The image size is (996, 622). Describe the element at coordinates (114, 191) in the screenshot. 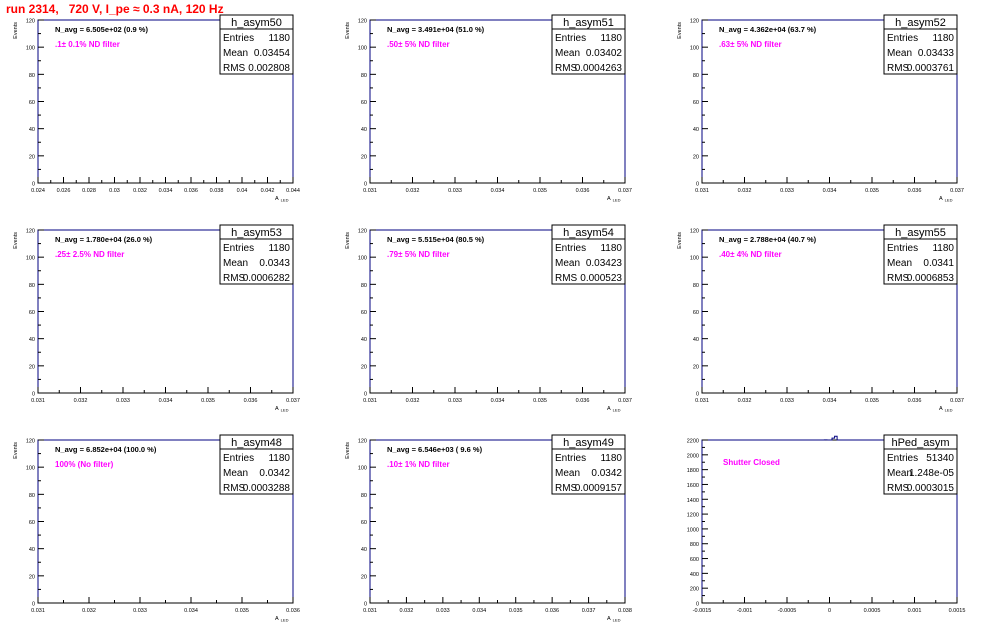

I see `x-tick-label: 0.03` at that location.